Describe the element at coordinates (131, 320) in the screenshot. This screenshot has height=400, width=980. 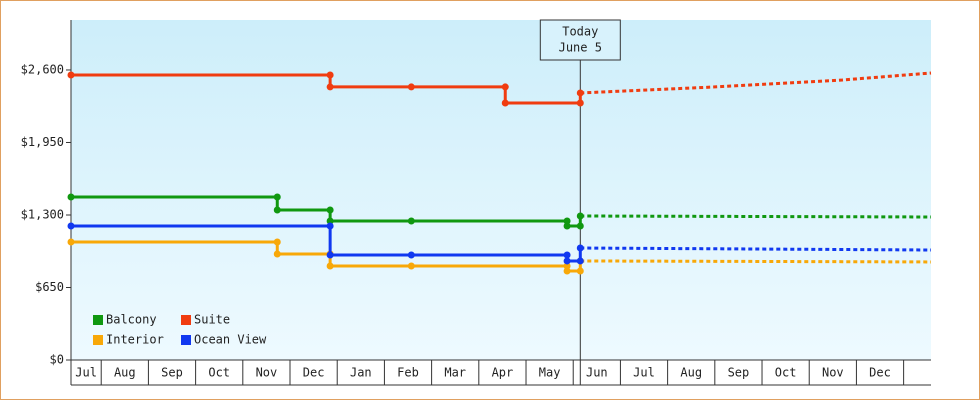
I see `legend-label: Balcony` at that location.